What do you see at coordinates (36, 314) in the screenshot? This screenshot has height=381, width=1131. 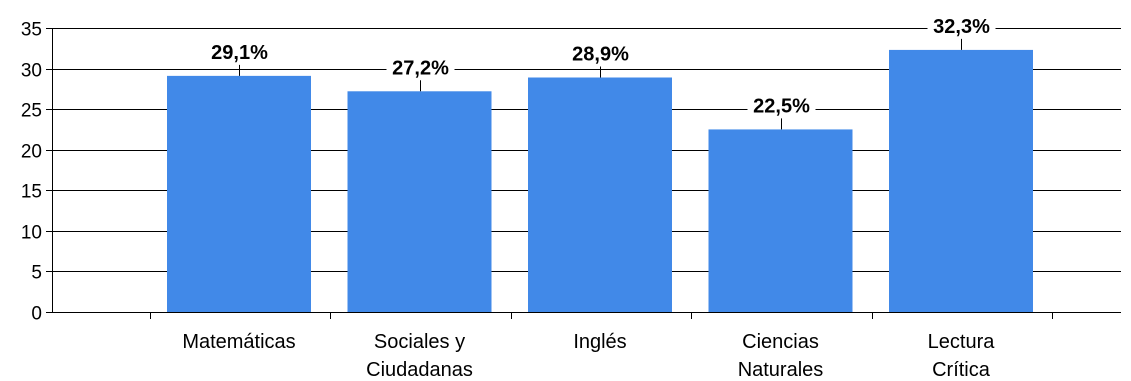 I see `y-tick-label: 0` at bounding box center [36, 314].